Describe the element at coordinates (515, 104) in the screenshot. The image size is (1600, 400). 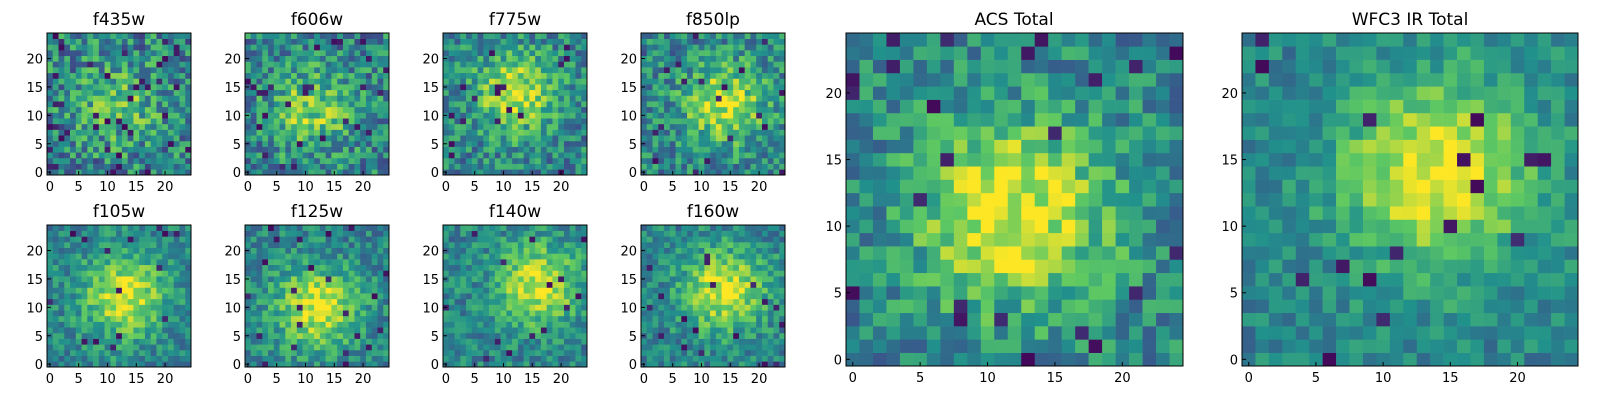
I see `plot-frame` at that location.